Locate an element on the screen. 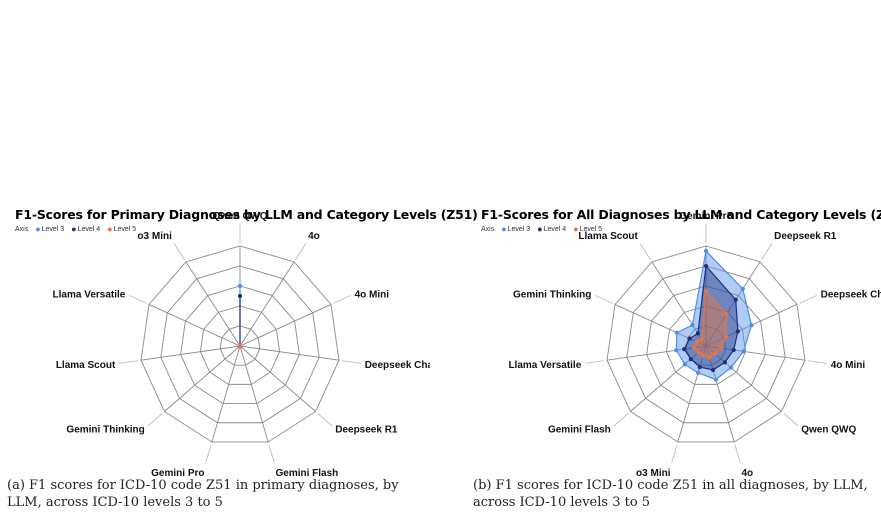  point-level-4-4o is located at coordinates (713, 370).